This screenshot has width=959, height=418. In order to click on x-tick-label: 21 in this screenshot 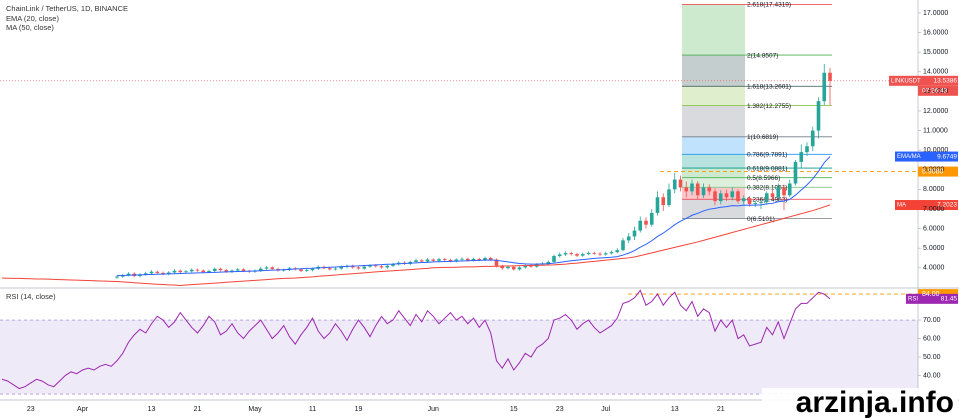, I will do `click(721, 409)`.